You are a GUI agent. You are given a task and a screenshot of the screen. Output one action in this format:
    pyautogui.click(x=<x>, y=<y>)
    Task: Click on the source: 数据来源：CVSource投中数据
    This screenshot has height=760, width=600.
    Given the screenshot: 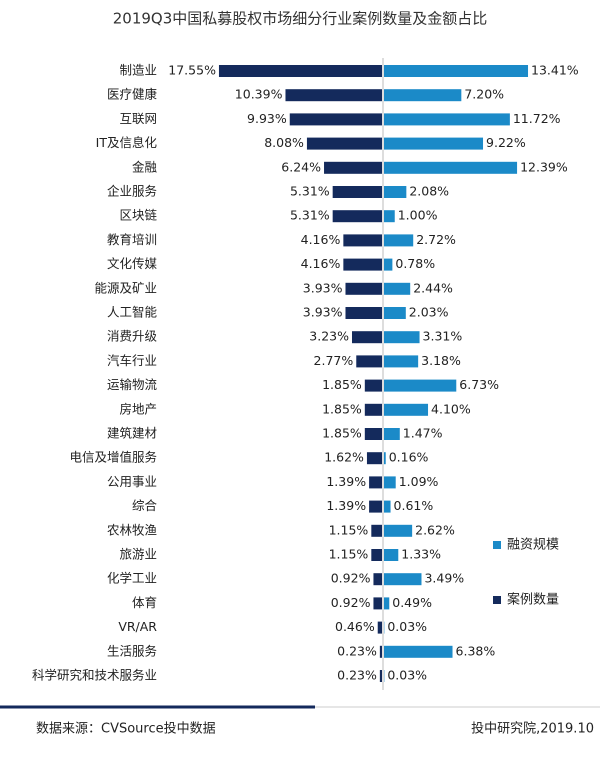 What is the action you would take?
    pyautogui.click(x=126, y=729)
    